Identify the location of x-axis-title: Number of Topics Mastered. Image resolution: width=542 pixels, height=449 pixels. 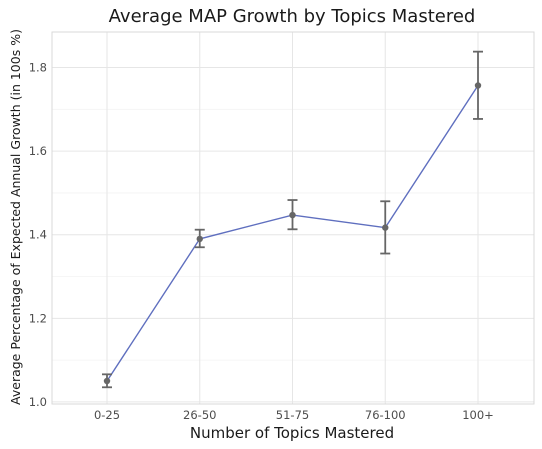
(292, 433).